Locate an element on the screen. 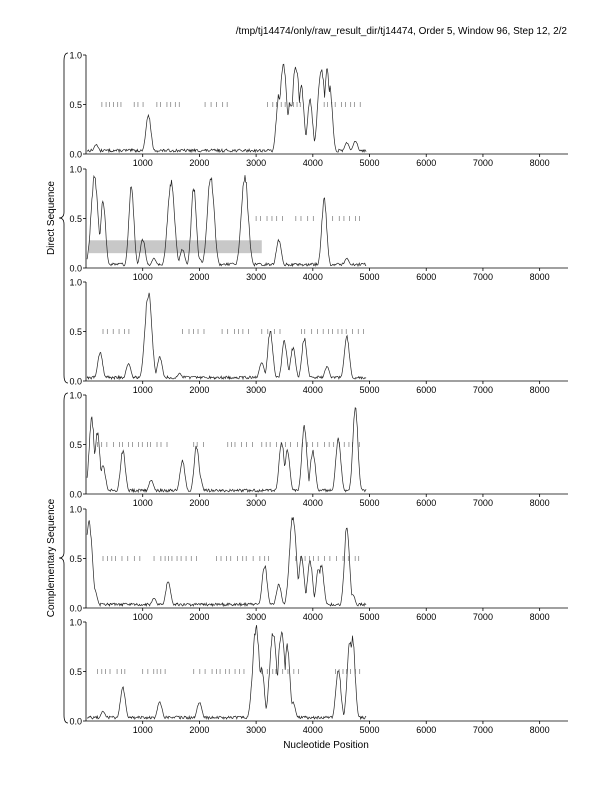  x-axis-label: Nucleotide Position is located at coordinates (326, 745).